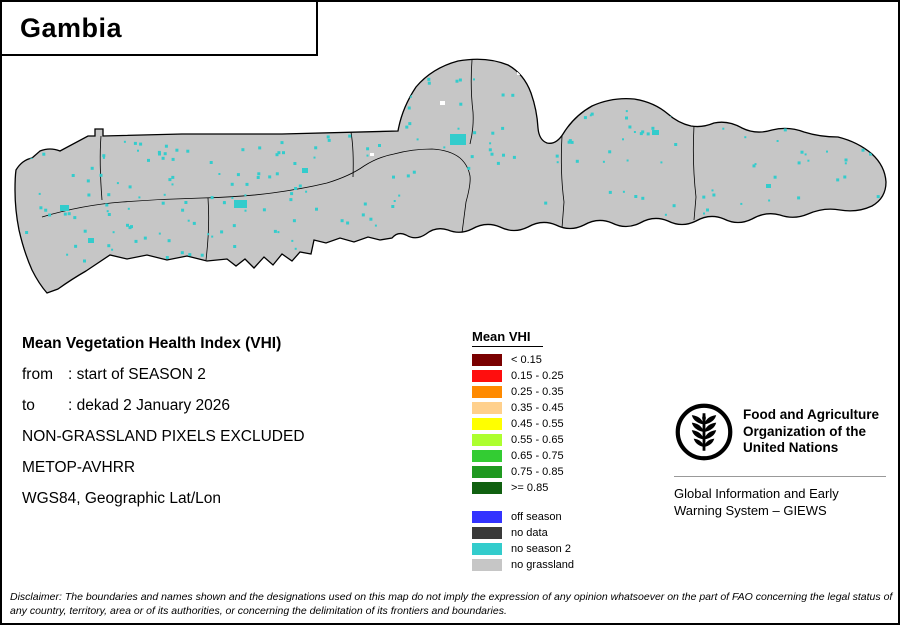 This screenshot has width=900, height=625. Describe the element at coordinates (811, 414) in the screenshot. I see `org-name-line: Food and Agriculture` at that location.